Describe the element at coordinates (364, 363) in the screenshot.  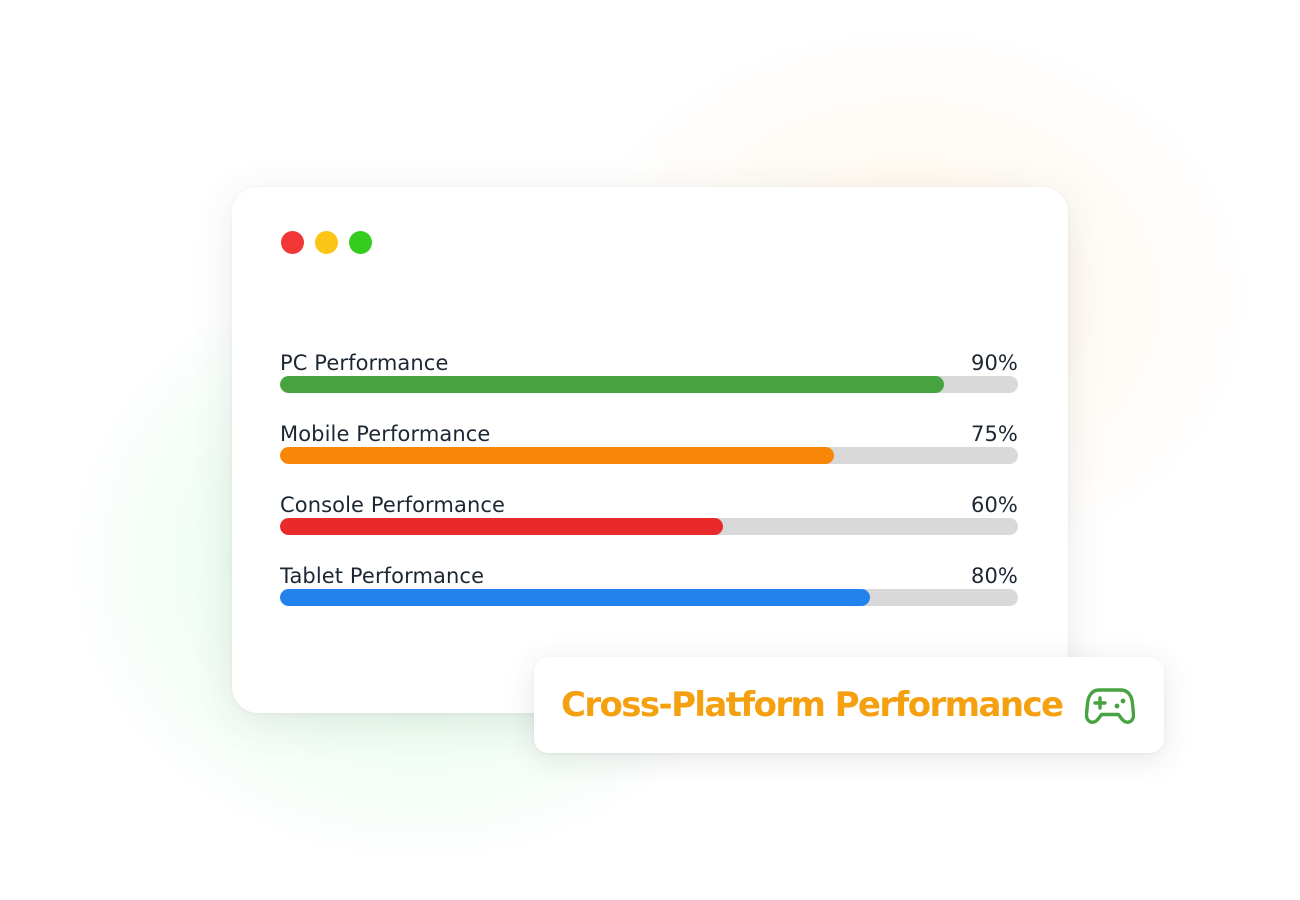
I see `metric-label: PC Performance` at that location.